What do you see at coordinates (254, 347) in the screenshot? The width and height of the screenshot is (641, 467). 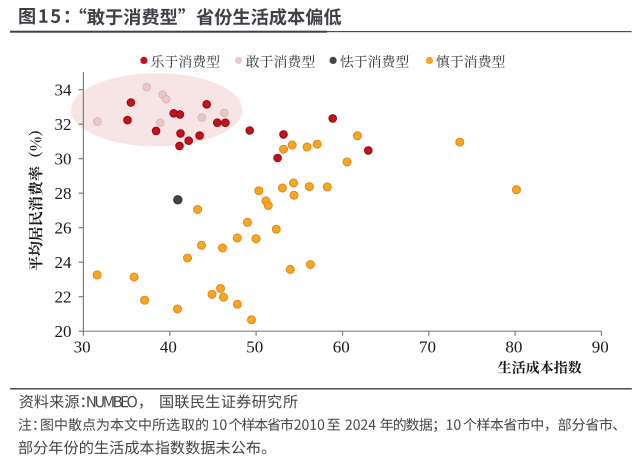 I see `svg-text: 50` at bounding box center [254, 347].